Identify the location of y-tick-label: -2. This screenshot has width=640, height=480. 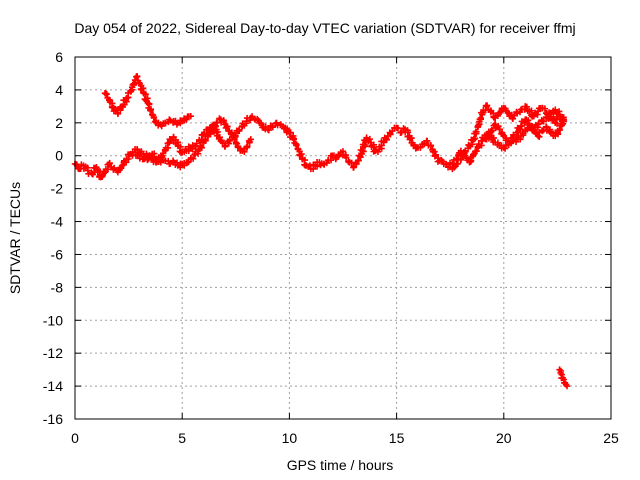
(57, 189).